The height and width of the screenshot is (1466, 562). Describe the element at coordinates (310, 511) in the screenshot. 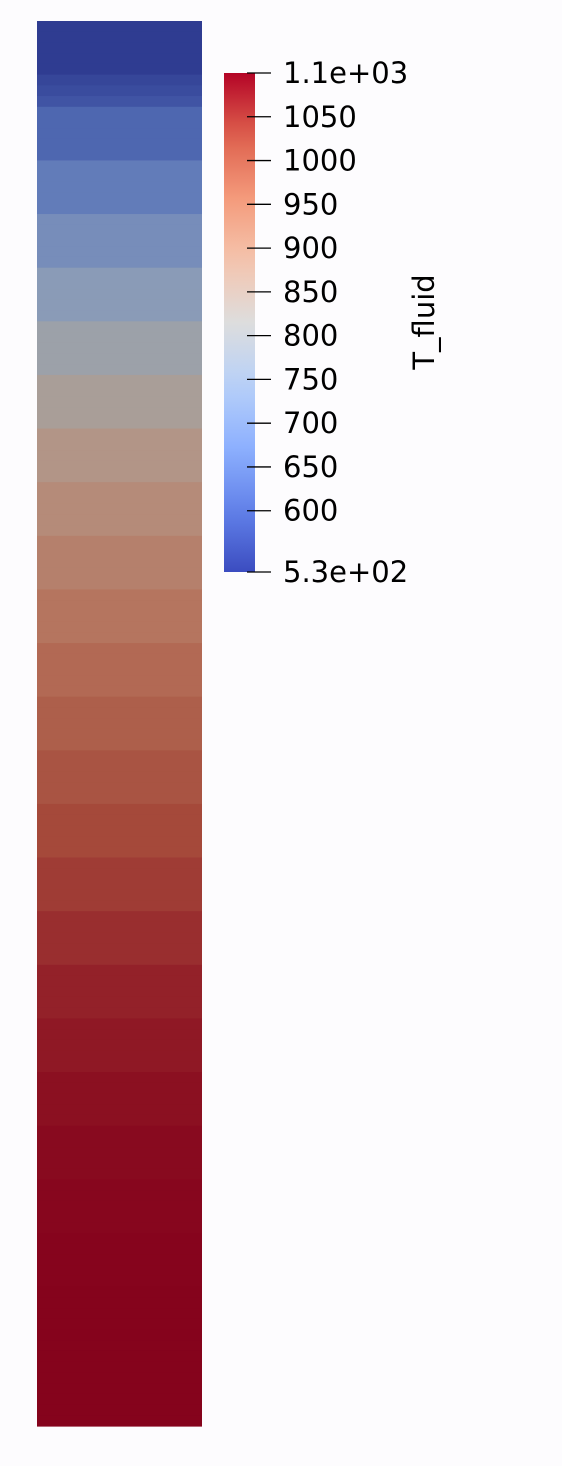

I see `colorbar-tick-label: 600` at that location.